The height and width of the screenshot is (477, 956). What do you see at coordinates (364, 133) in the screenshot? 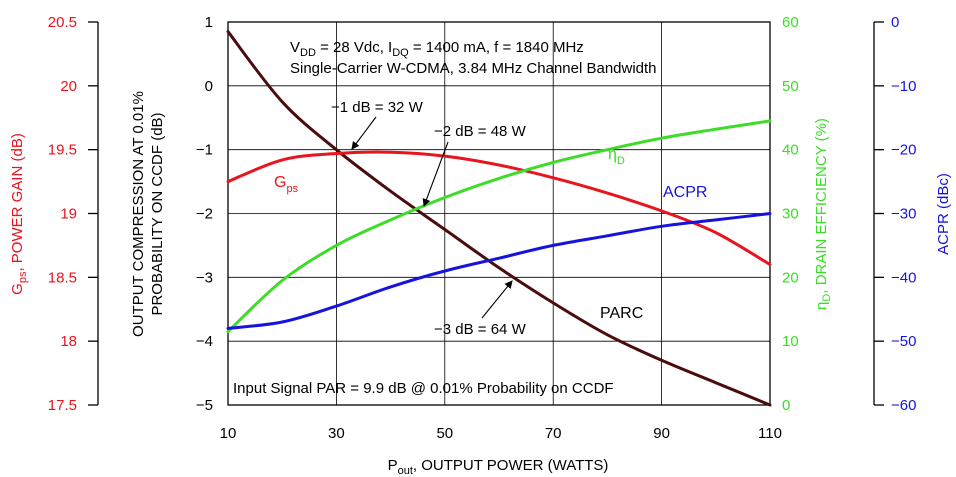
I see `annotation-p1-arrow` at bounding box center [364, 133].